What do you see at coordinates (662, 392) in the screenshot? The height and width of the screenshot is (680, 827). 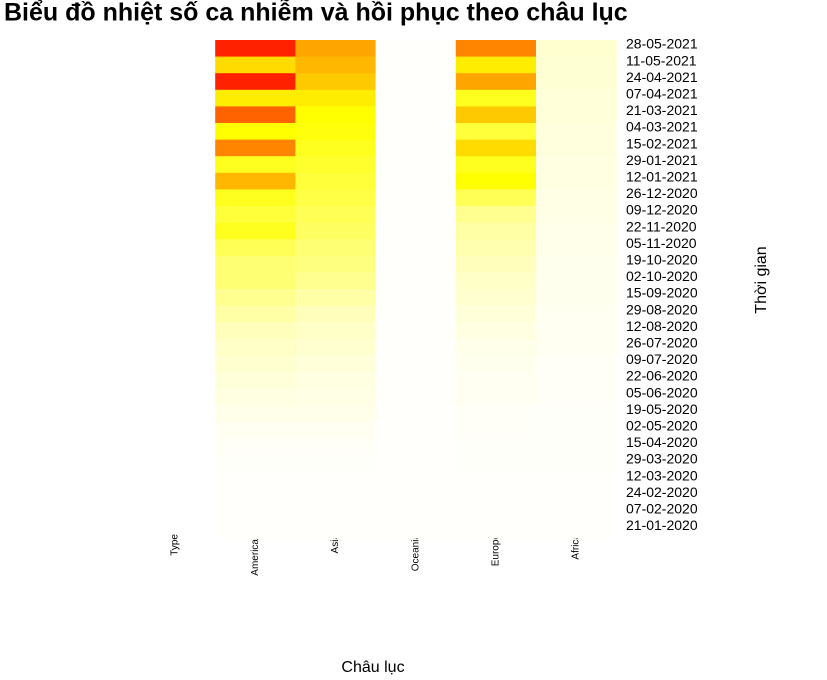 I see `y-tick-label: 05-06-2020` at bounding box center [662, 392].